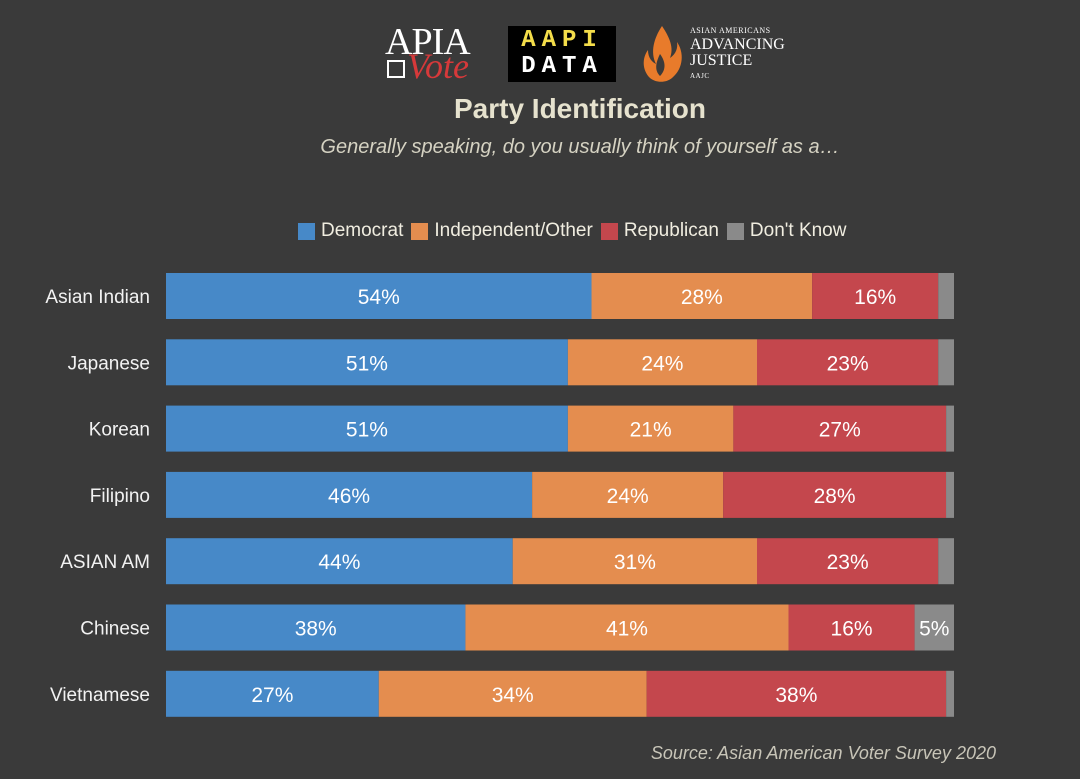 Image resolution: width=1080 pixels, height=779 pixels. Describe the element at coordinates (671, 230) in the screenshot. I see `legend-label: Republican` at that location.